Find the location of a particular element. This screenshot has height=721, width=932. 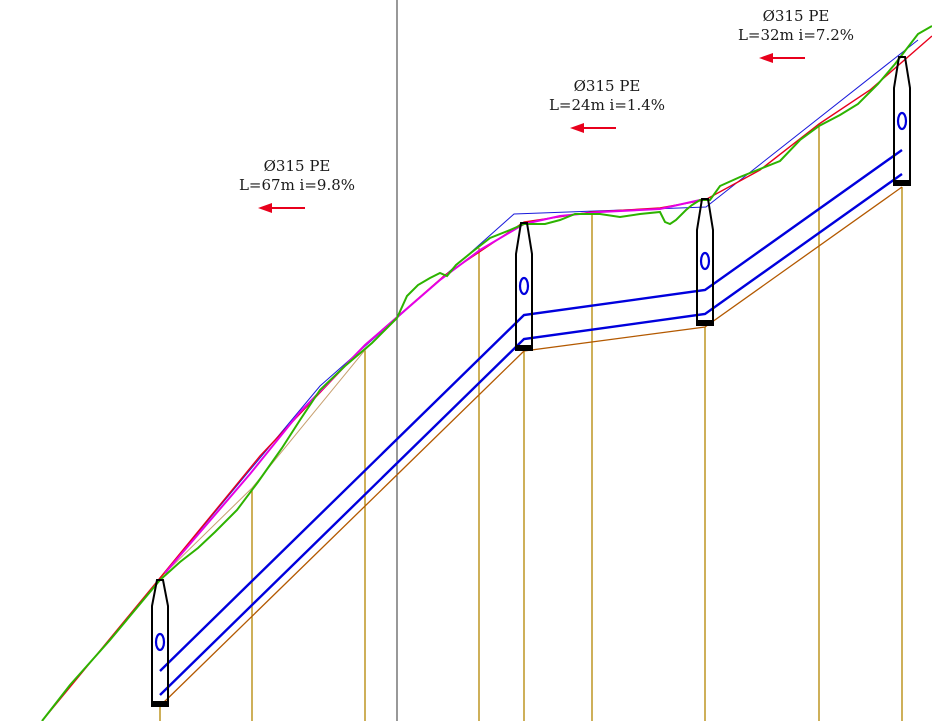

length-slope-label: L=67m i=9.8% is located at coordinates (297, 185).